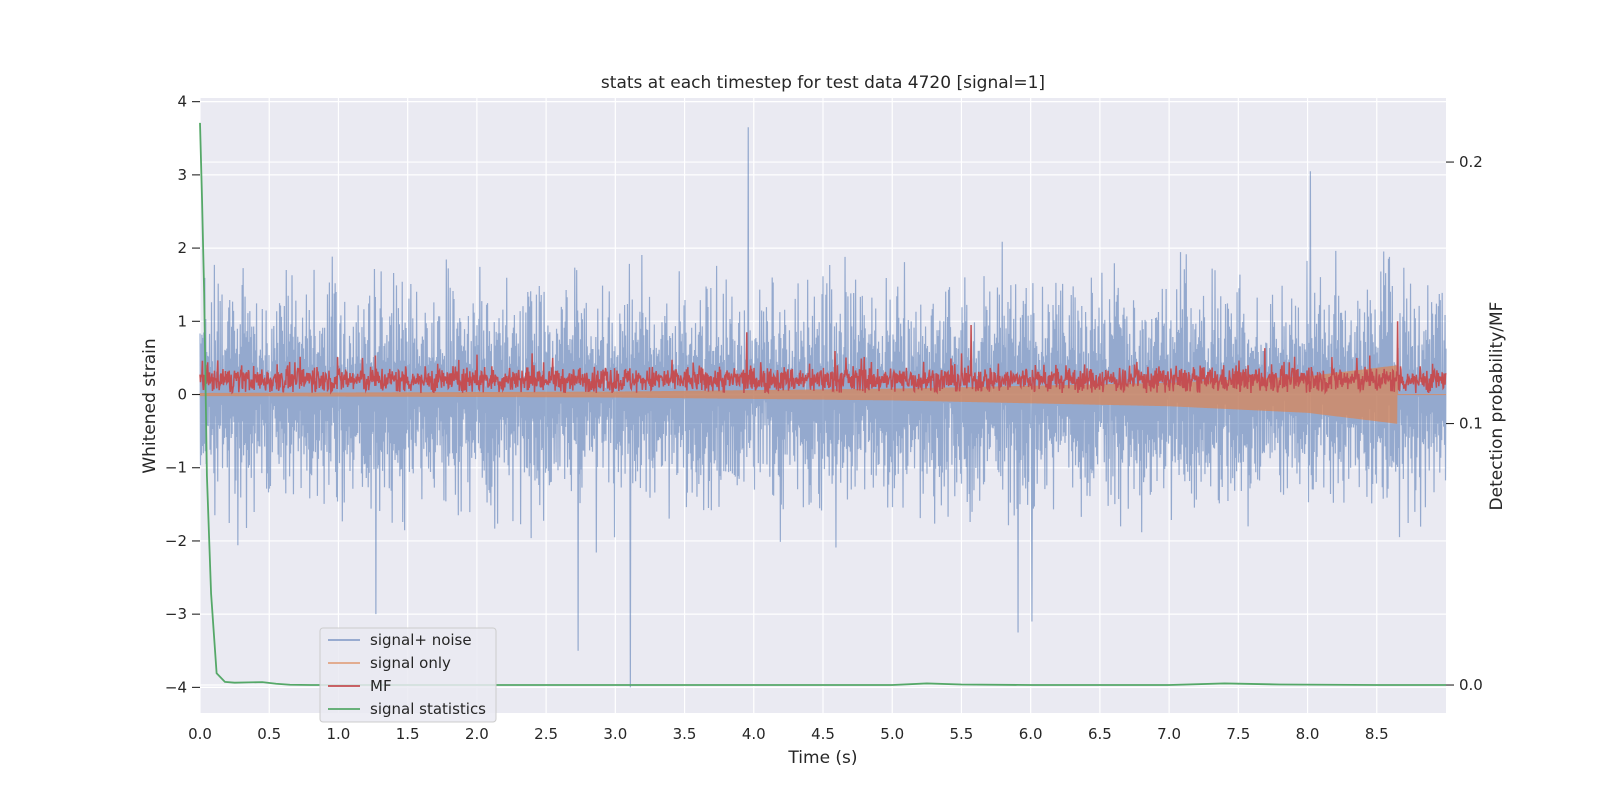 This screenshot has height=800, width=1600. Describe the element at coordinates (176, 468) in the screenshot. I see `y-tick-label: −1` at that location.